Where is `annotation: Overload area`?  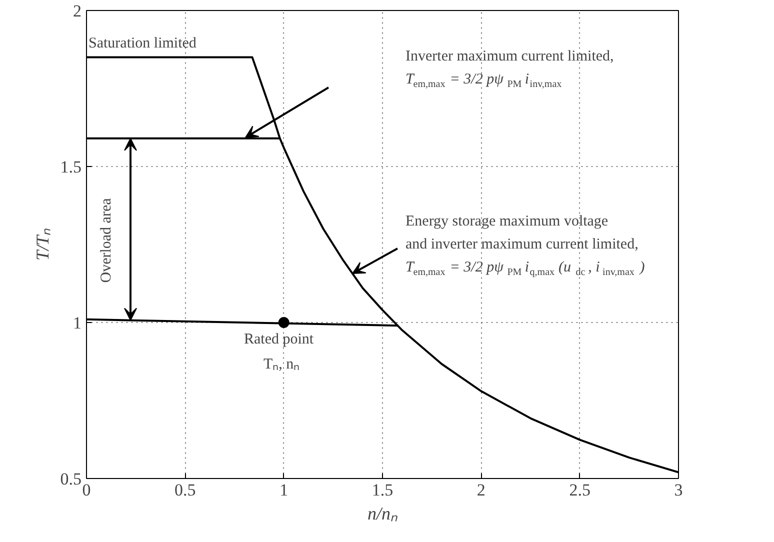 annotation: Overload area is located at coordinates (106, 240).